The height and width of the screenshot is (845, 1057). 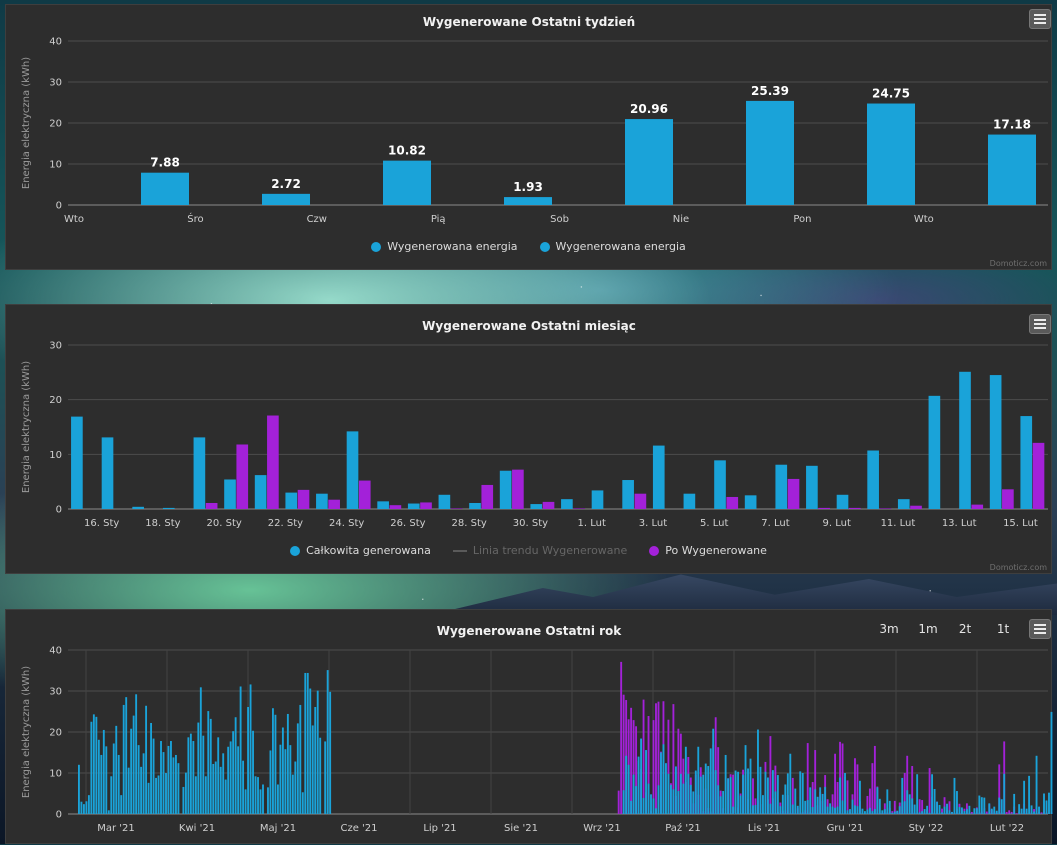 I want to click on data-label: 24.75, so click(x=891, y=94).